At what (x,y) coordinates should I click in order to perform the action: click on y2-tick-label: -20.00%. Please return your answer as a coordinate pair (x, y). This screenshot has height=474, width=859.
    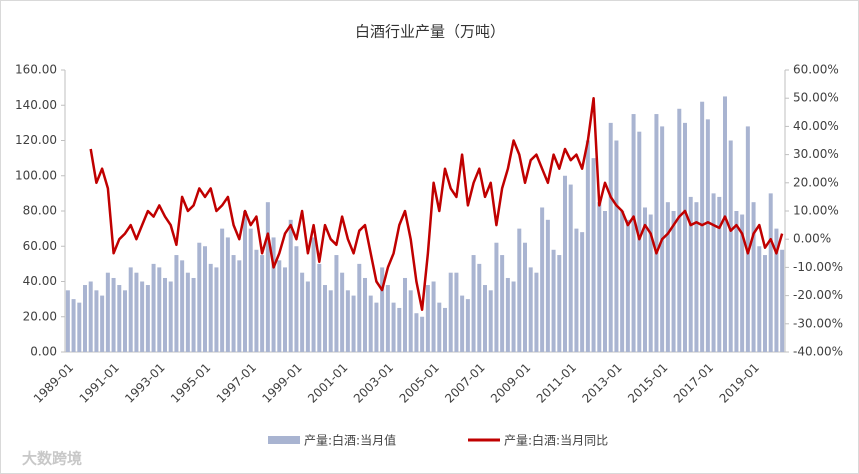
    Looking at the image, I should click on (818, 295).